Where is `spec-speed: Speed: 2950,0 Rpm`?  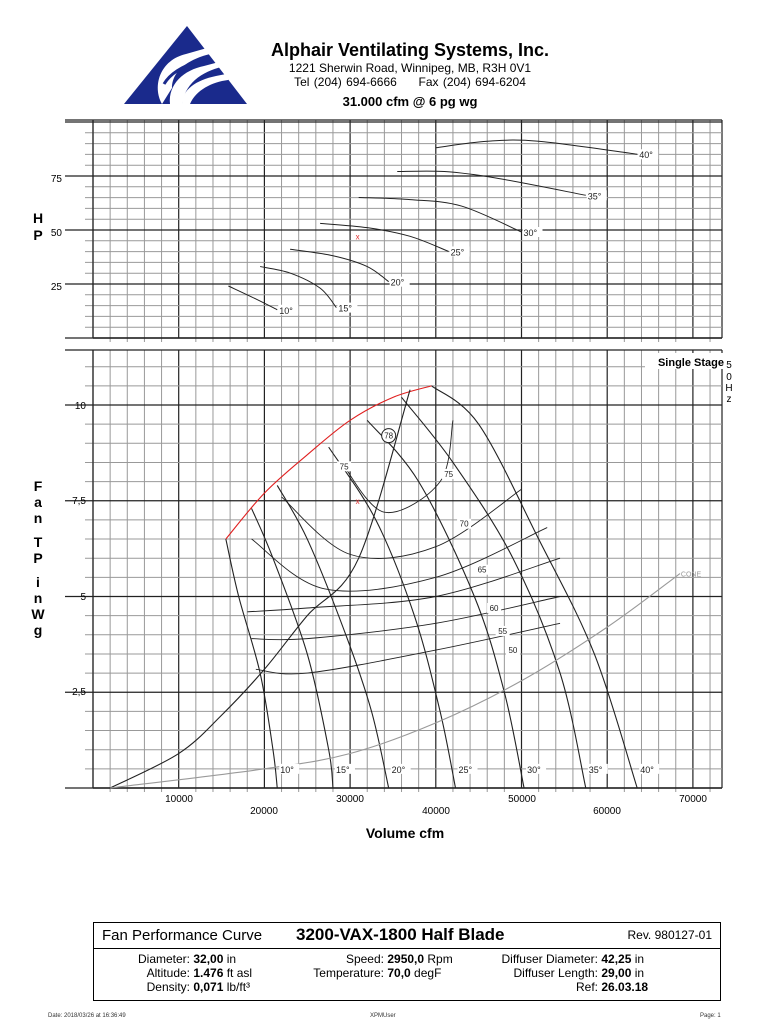 spec-speed: Speed: 2950,0 Rpm is located at coordinates (354, 959).